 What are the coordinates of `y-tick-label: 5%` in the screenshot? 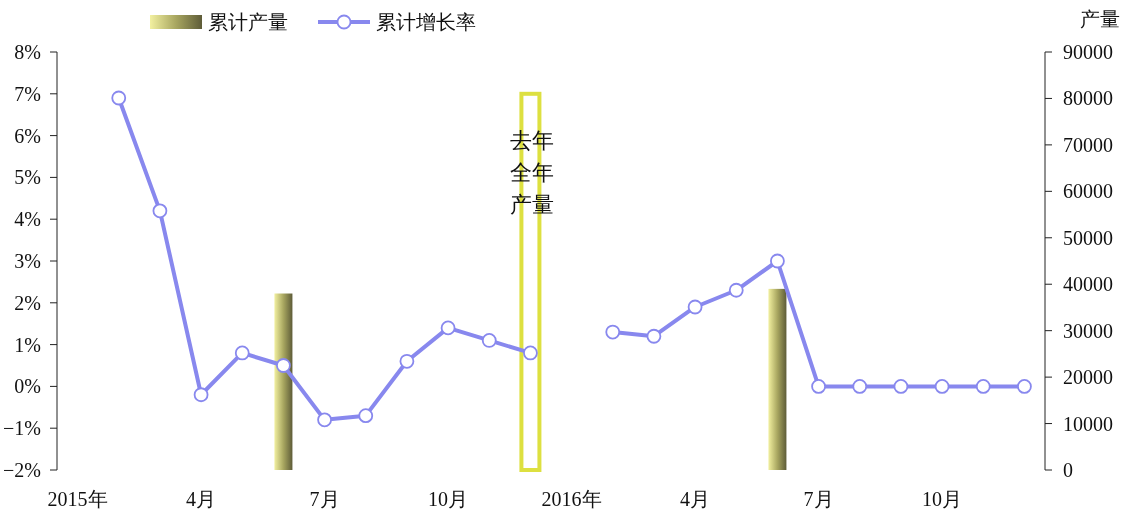 It's located at (27, 177).